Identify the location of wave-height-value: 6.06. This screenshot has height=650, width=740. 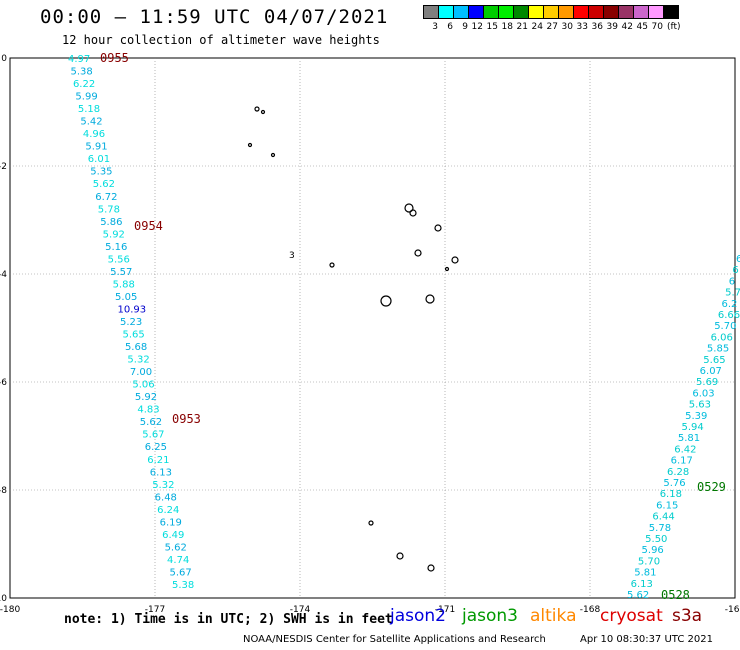
(722, 337).